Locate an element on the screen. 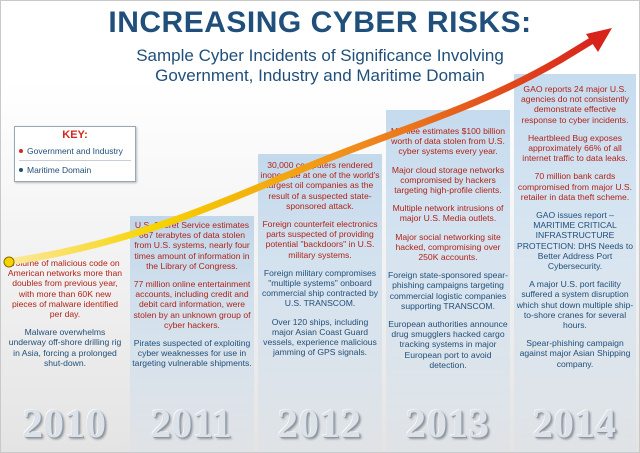 This screenshot has height=453, width=640. legend-item-government: Government and Industry is located at coordinates (75, 151).